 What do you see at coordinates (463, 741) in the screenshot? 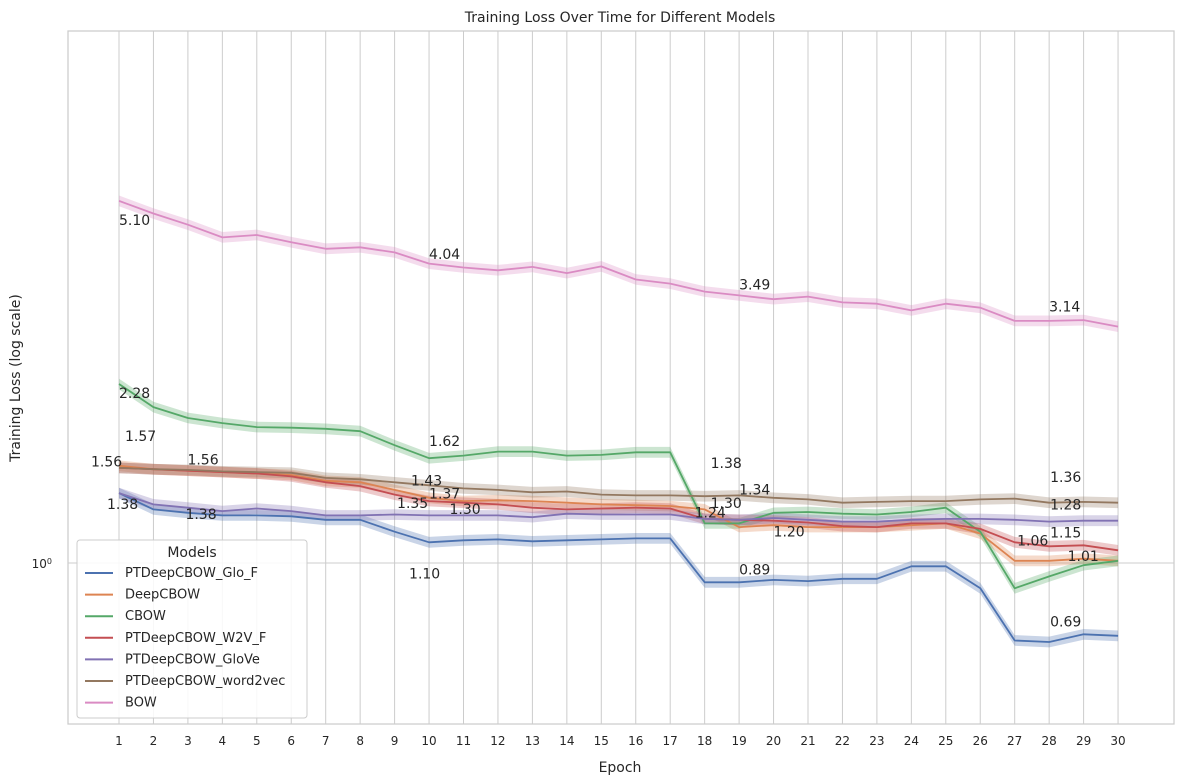
I see `x-tick-label: 11` at bounding box center [463, 741].